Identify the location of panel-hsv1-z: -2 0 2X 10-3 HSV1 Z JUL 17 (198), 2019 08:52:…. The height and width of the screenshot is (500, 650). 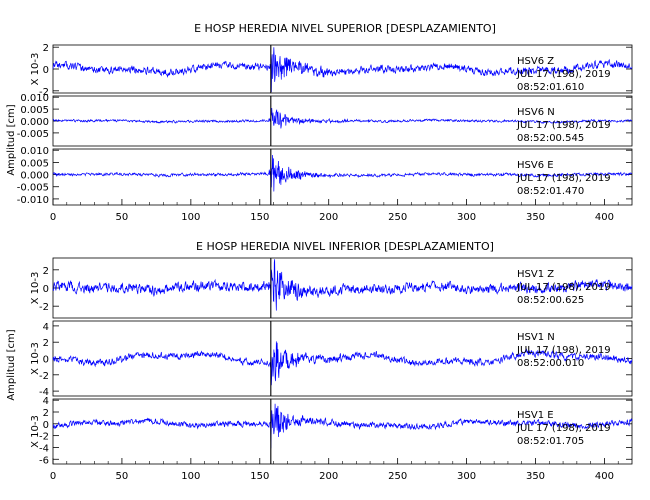
(331, 288).